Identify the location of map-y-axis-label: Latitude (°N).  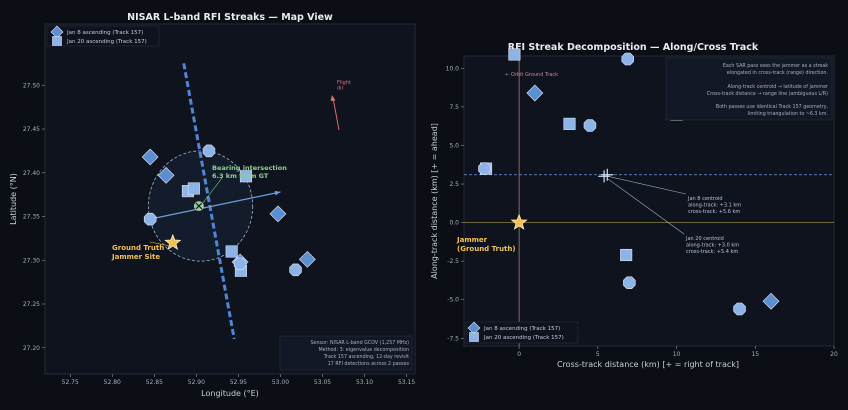
(13, 199).